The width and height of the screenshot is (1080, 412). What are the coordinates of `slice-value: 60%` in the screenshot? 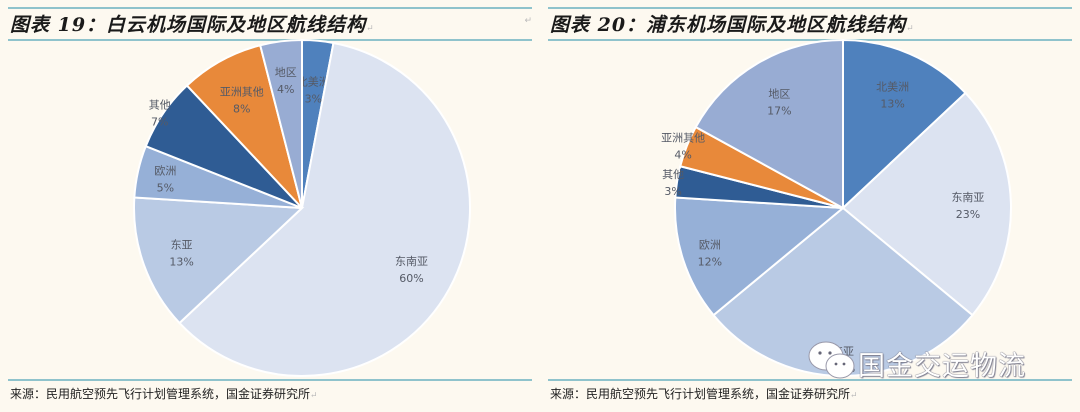 It's located at (411, 278).